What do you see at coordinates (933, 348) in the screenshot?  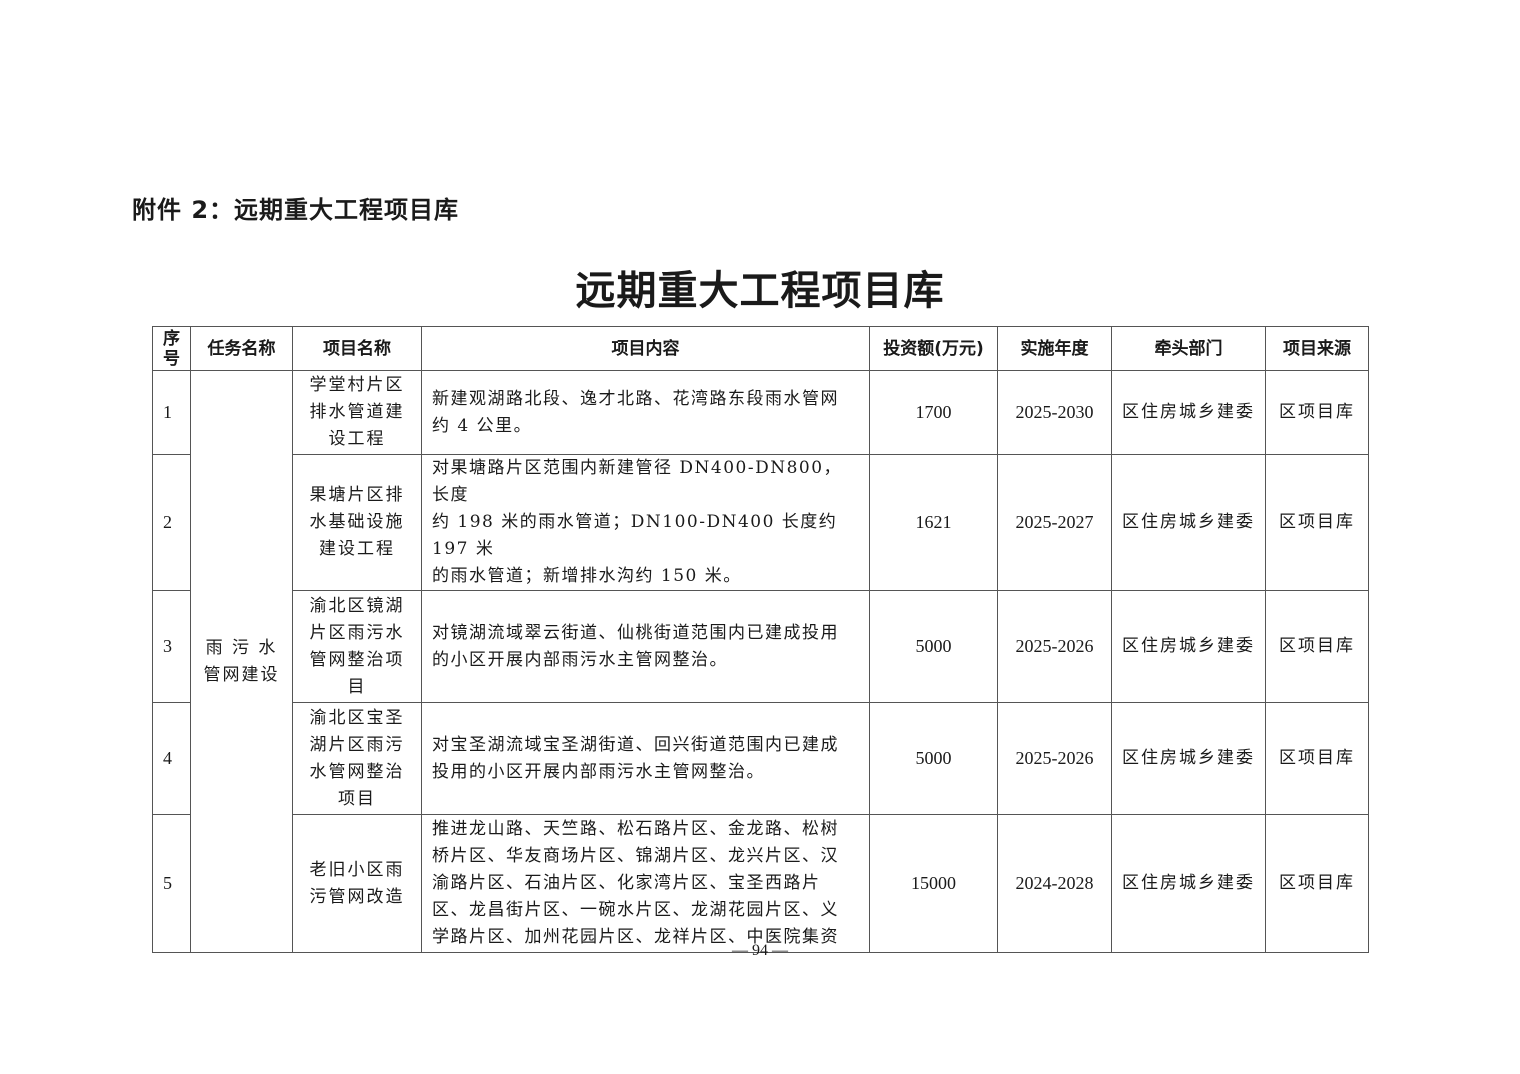 I see `header-investment: 投资额(万元)` at bounding box center [933, 348].